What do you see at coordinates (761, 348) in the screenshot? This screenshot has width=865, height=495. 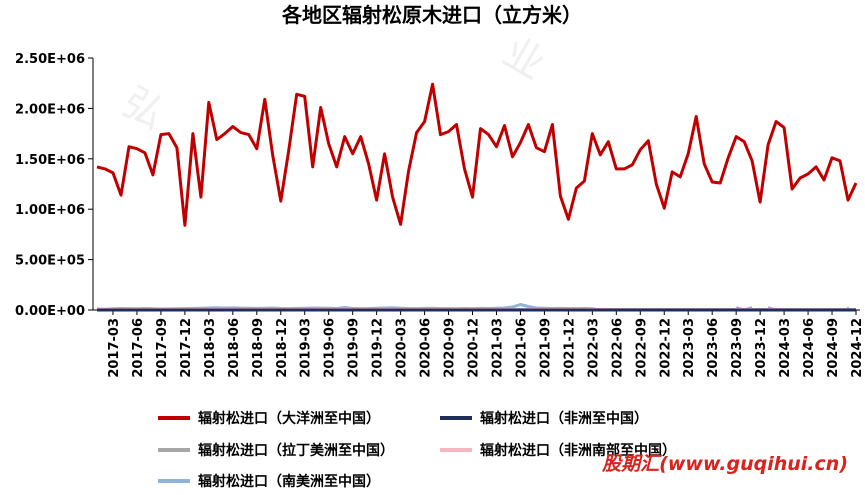 I see `x-tick-label: 2023-12` at bounding box center [761, 348].